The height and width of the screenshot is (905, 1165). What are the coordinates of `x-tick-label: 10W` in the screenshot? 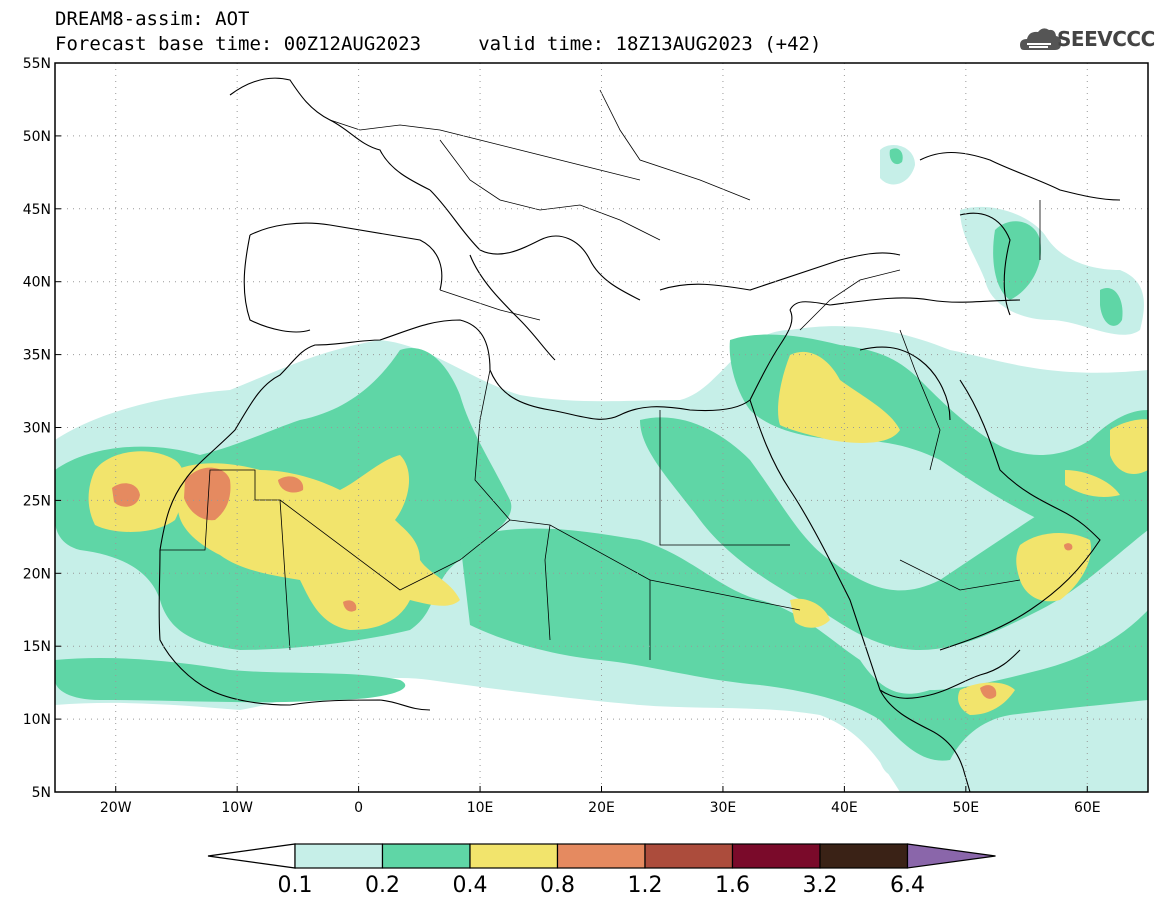 It's located at (237, 808).